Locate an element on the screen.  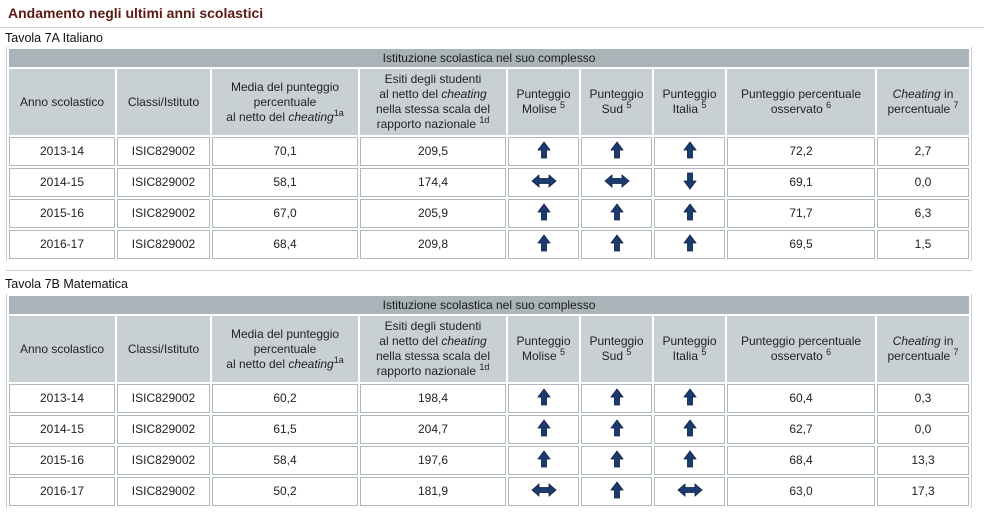
cell-osservato: 69,5 is located at coordinates (801, 244).